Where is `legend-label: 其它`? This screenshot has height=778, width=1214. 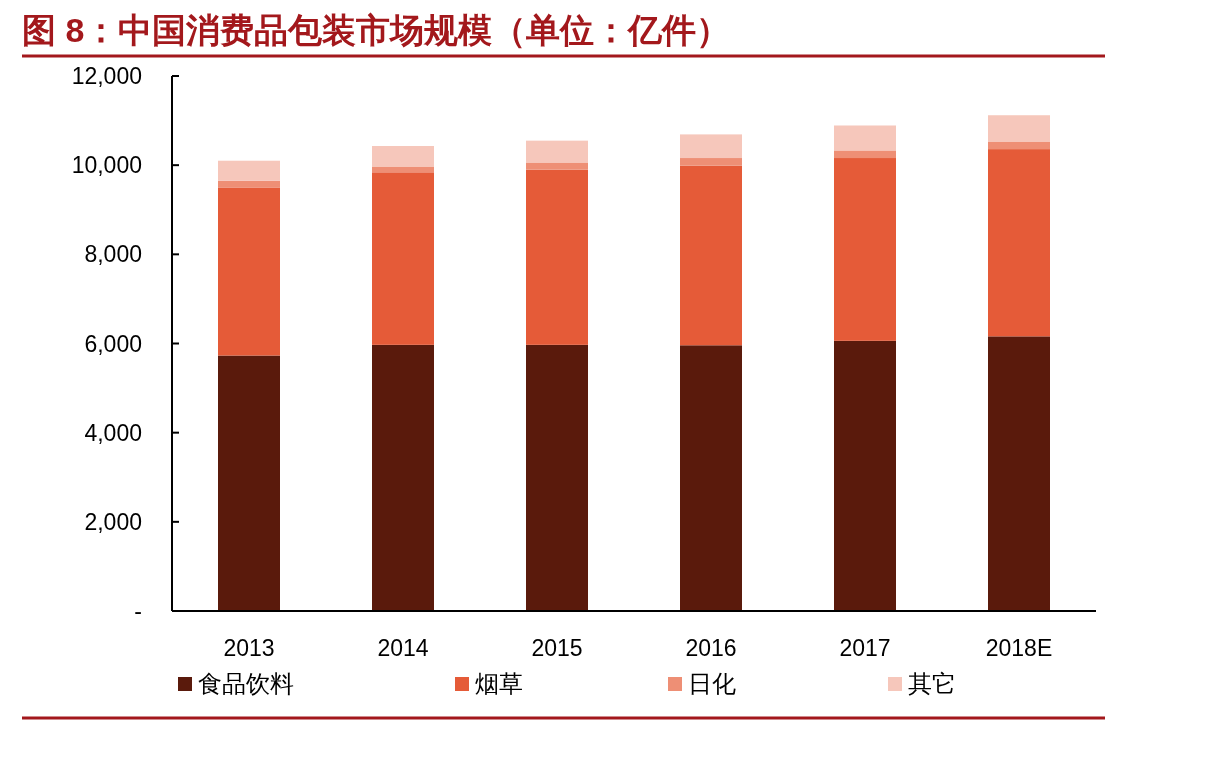 legend-label: 其它 is located at coordinates (932, 683).